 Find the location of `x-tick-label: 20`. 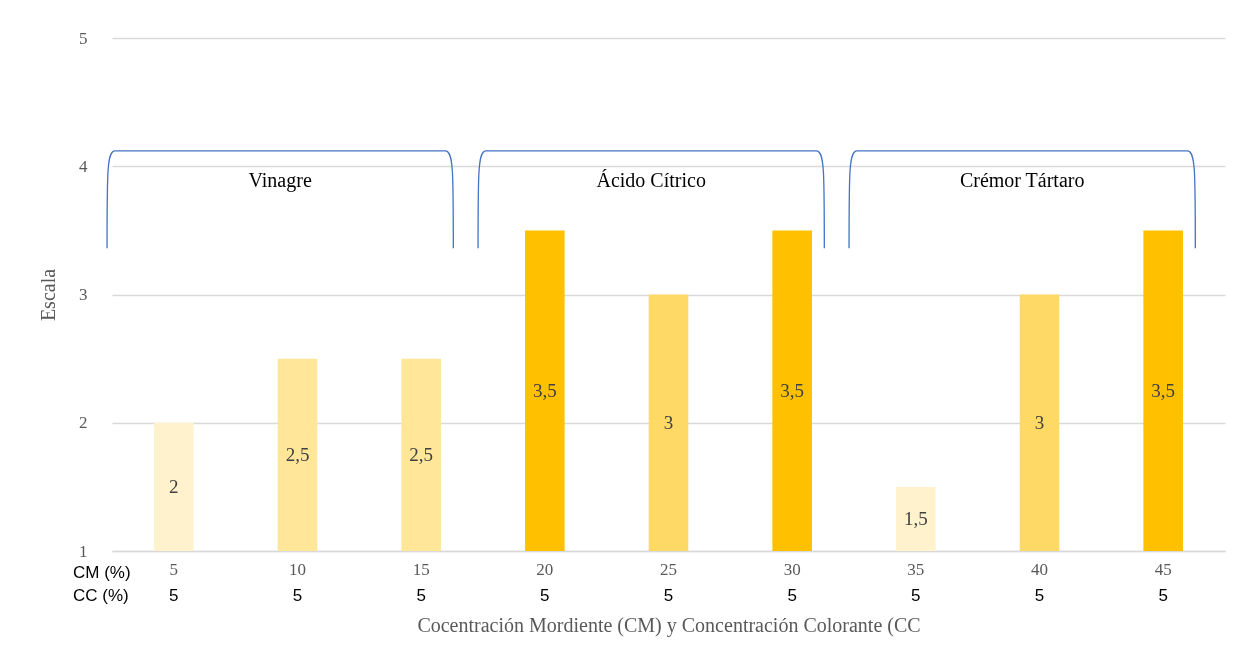

x-tick-label: 20 is located at coordinates (545, 569).